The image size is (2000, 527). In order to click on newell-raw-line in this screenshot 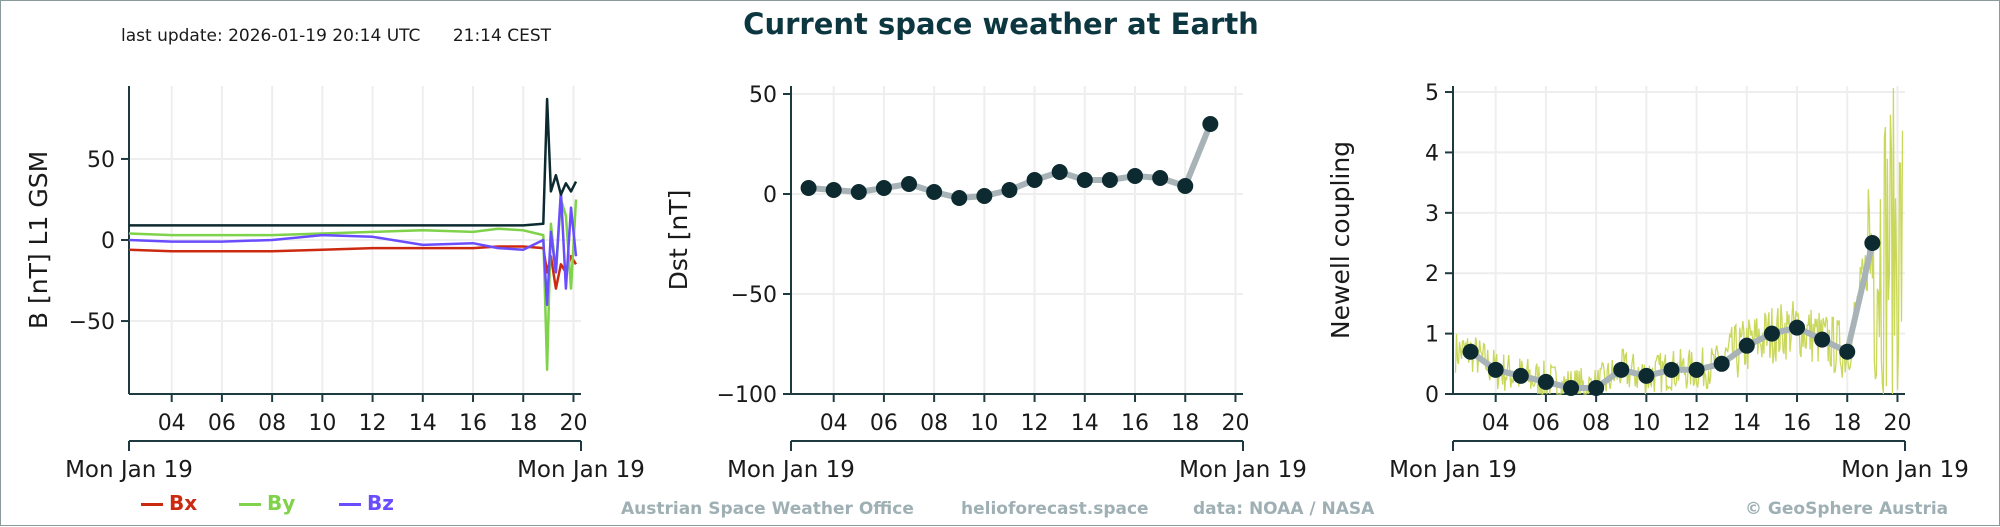, I will do `click(1679, 242)`.